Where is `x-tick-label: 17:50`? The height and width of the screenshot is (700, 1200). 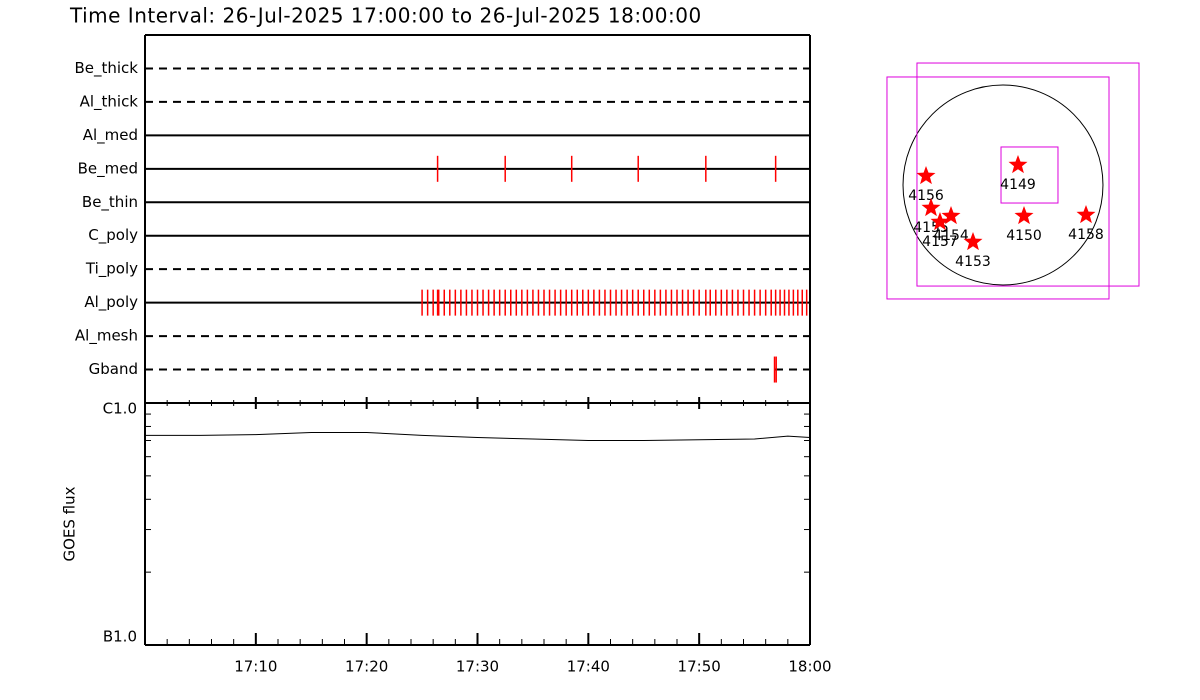 x-tick-label: 17:50 is located at coordinates (699, 667).